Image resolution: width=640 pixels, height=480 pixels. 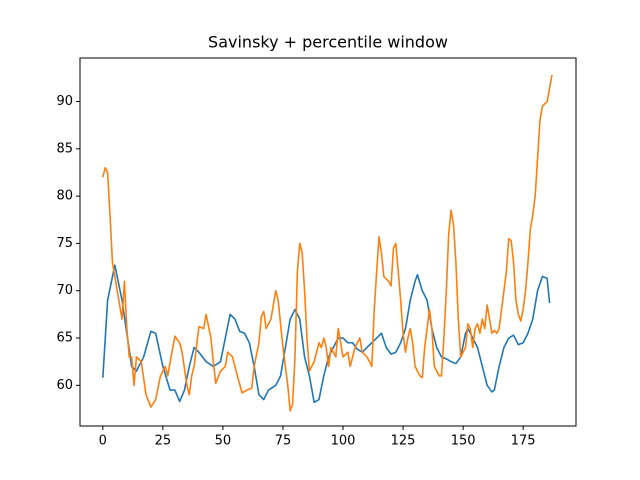 I want to click on y-tick-label: 80, so click(x=64, y=196).